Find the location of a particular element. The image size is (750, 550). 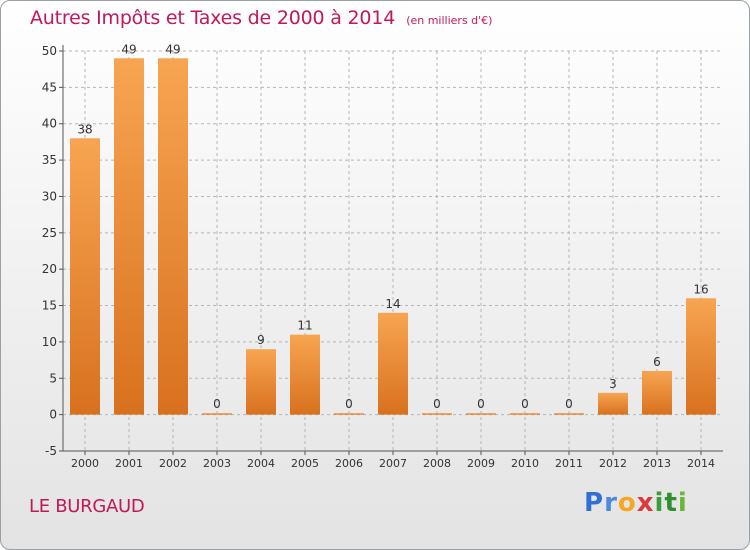

data-label-2009: 0 is located at coordinates (481, 404).